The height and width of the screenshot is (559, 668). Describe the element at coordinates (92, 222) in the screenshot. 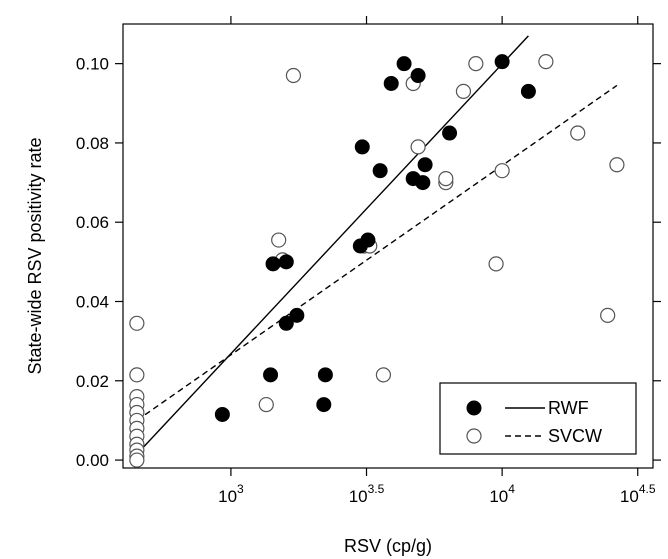

I see `y-tick-label: 0.06` at that location.